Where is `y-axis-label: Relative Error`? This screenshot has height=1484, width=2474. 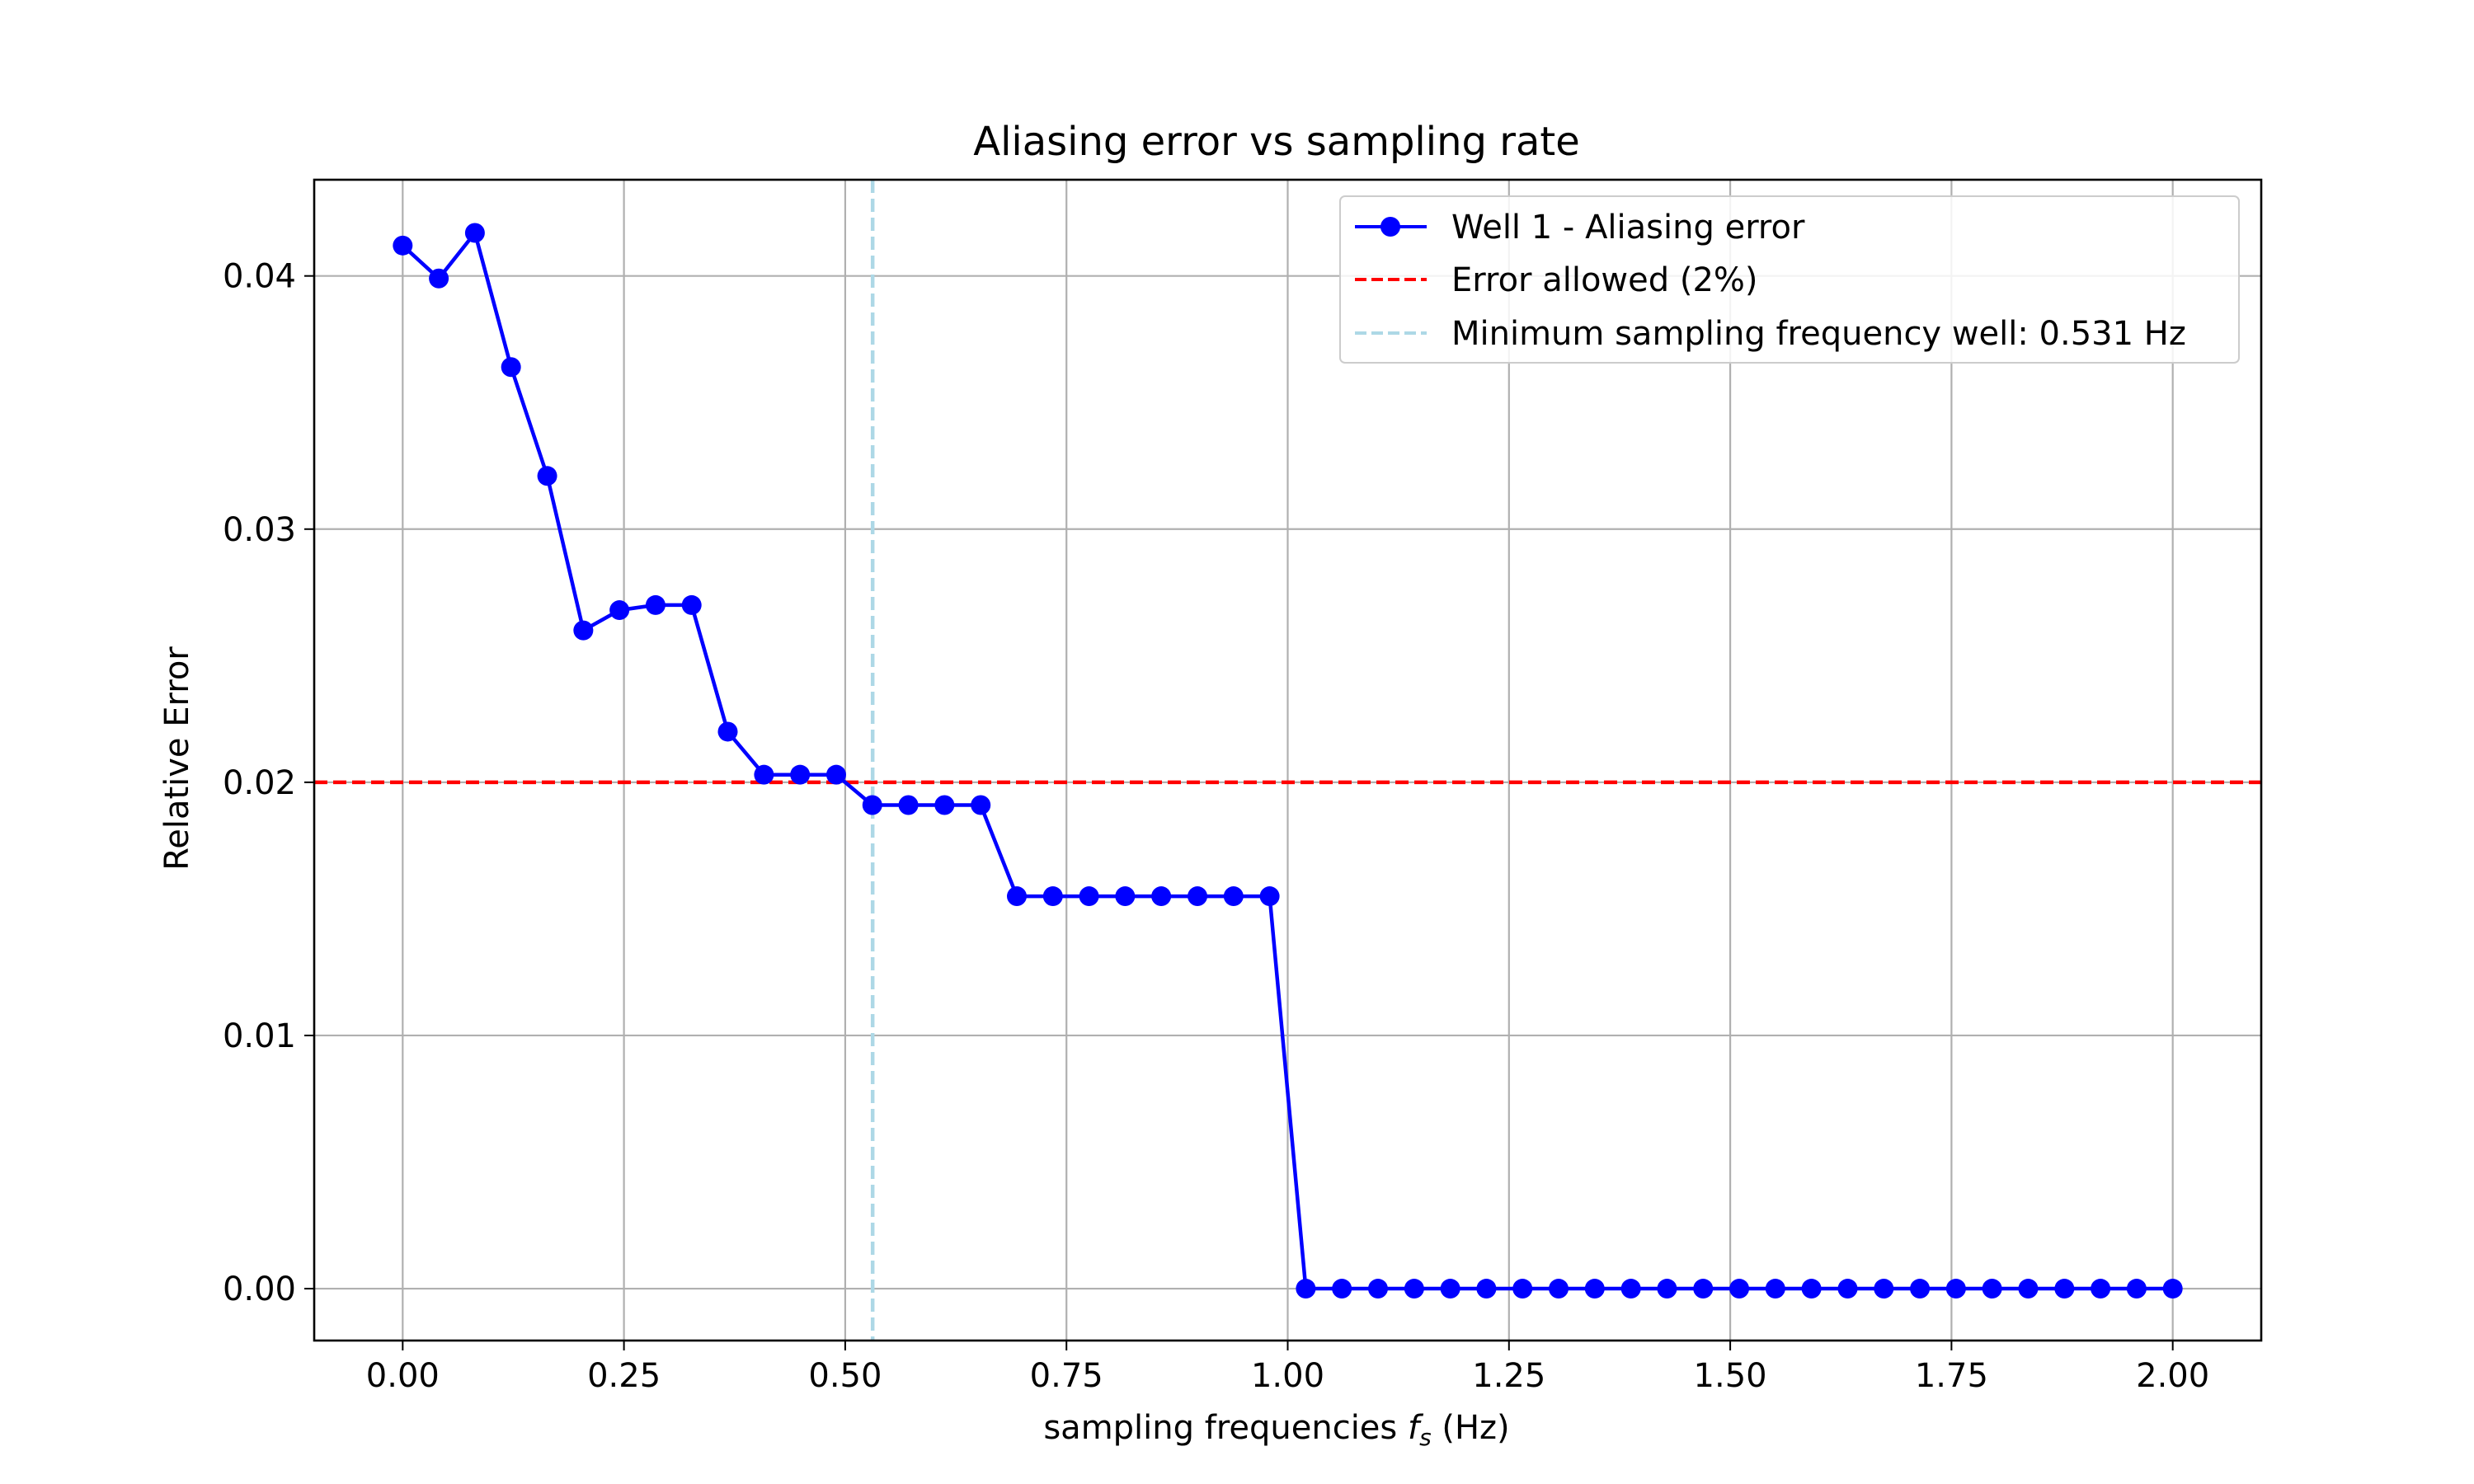
y-axis-label: Relative Error is located at coordinates (177, 758).